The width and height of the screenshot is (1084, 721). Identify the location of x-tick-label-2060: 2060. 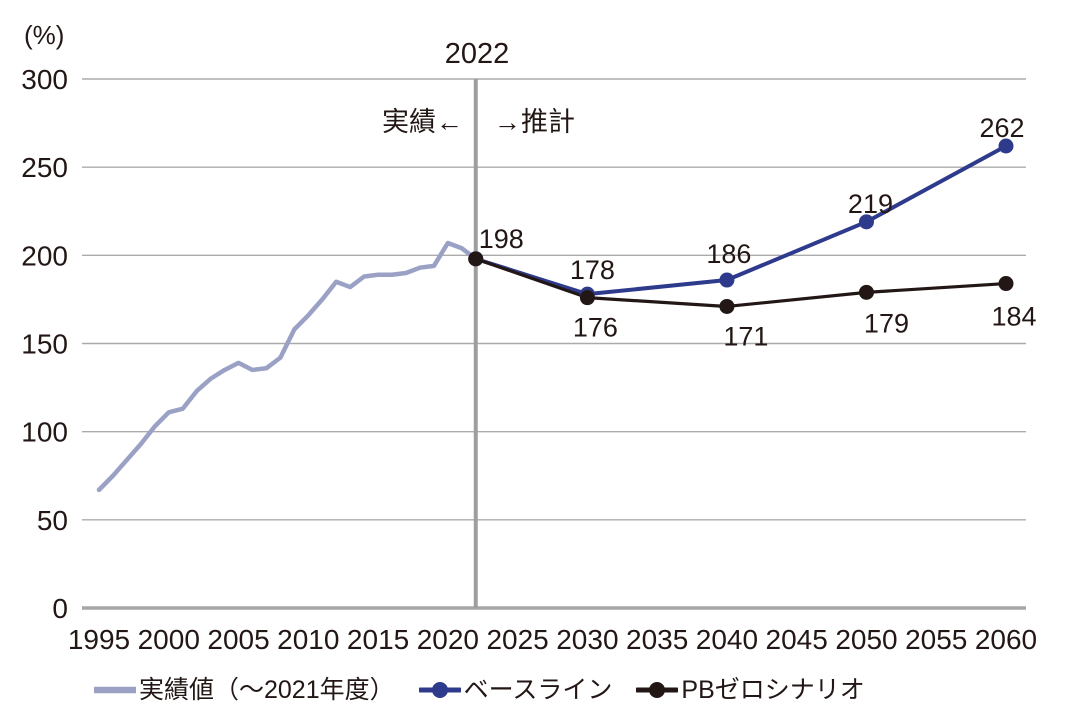
(1006, 639).